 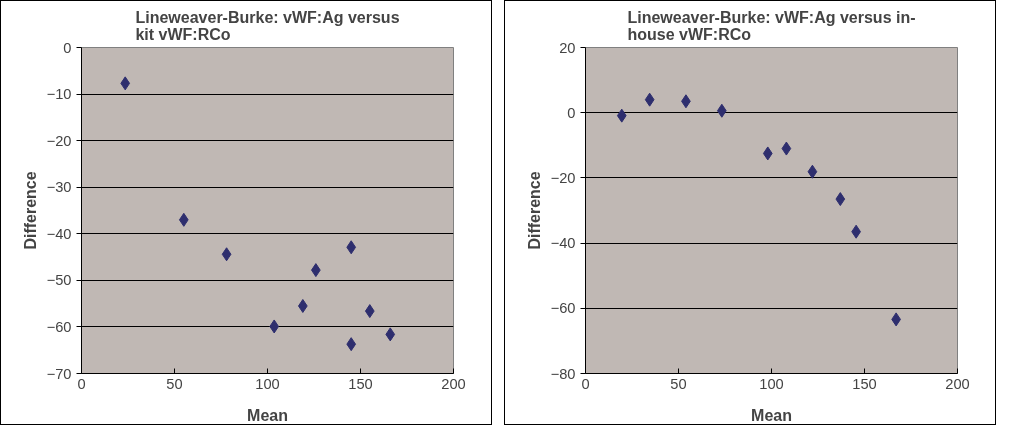 What do you see at coordinates (59, 94) in the screenshot?
I see `y-tick-label: −10` at bounding box center [59, 94].